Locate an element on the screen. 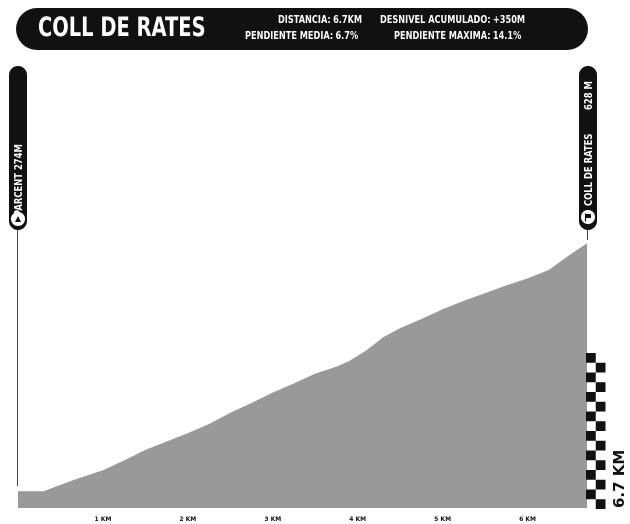 Image resolution: width=630 pixels, height=524 pixels. avg-grade-value: 6.7% is located at coordinates (347, 36).